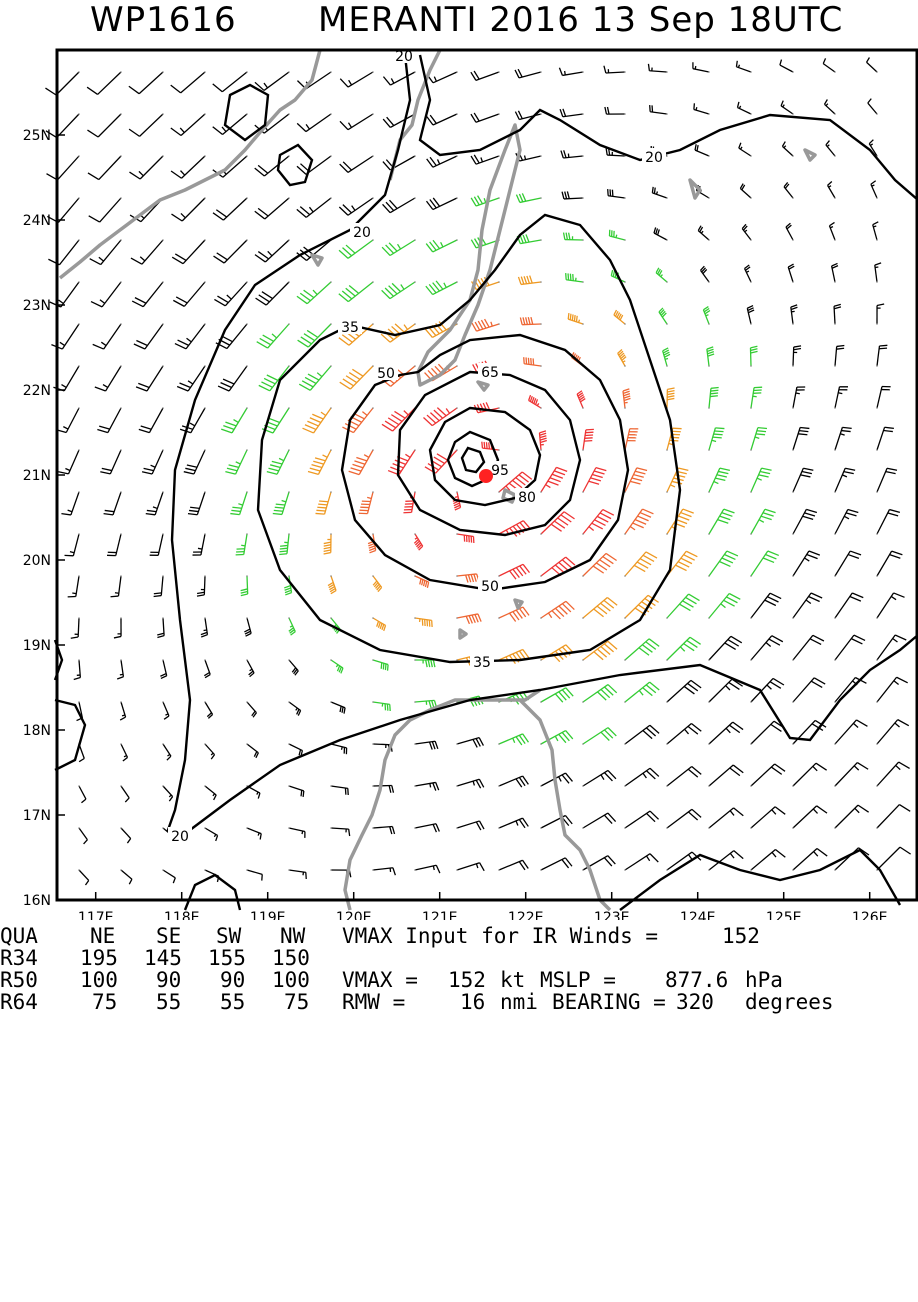 The width and height of the screenshot is (918, 1302). What do you see at coordinates (350, 328) in the screenshot?
I see `contour-label: 35` at bounding box center [350, 328].